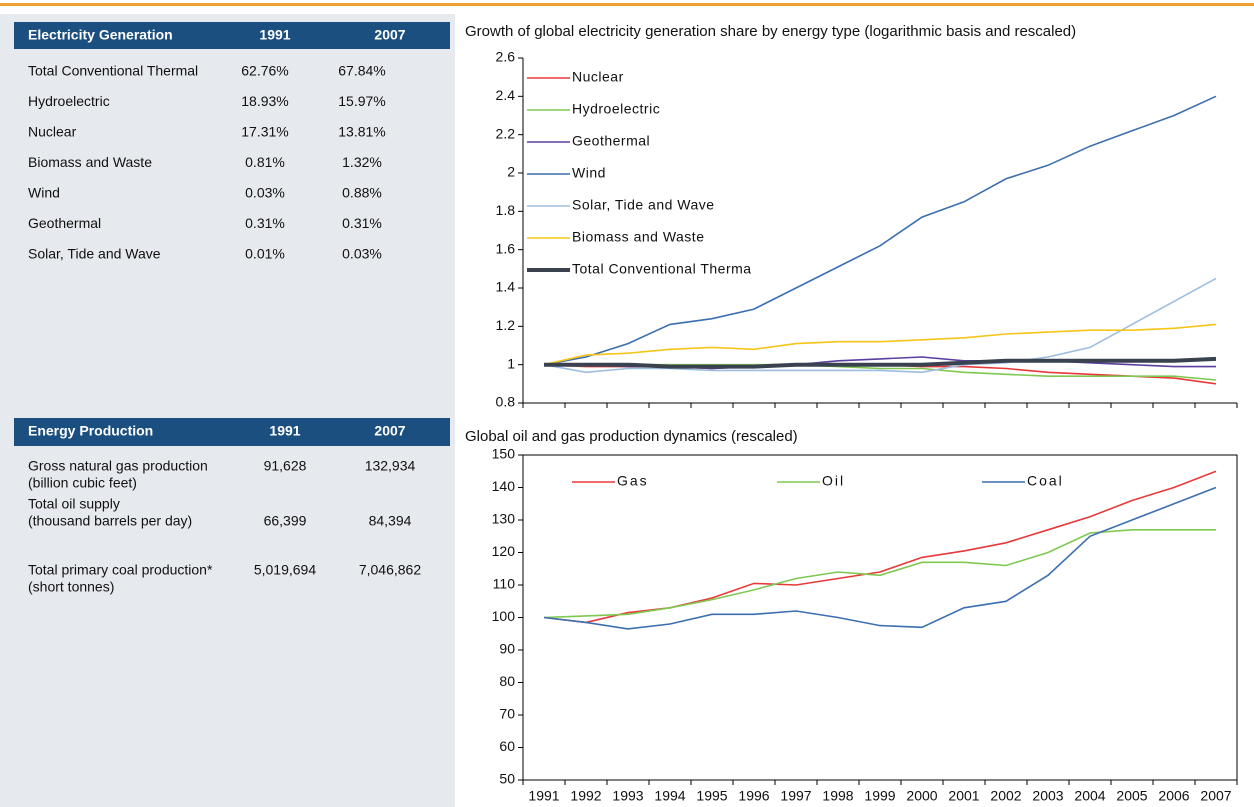  What do you see at coordinates (390, 466) in the screenshot?
I see `table-cell: 132,934` at bounding box center [390, 466].